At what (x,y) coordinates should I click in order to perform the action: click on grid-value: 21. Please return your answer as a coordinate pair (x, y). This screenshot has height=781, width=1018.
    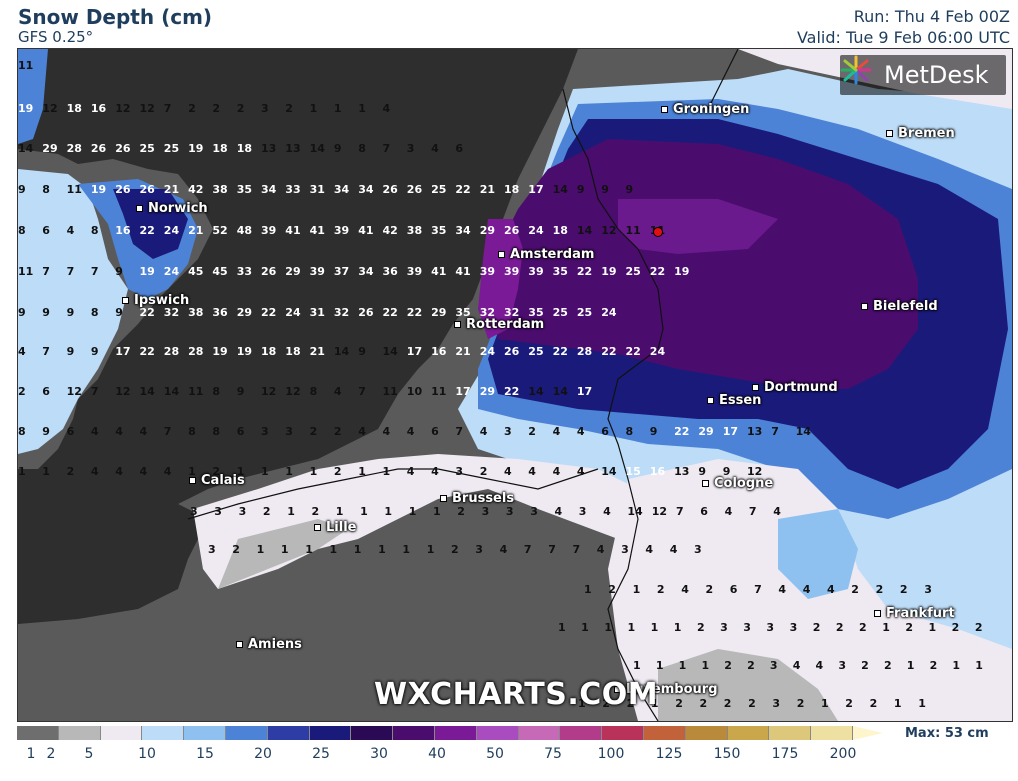
    Looking at the image, I should click on (487, 189).